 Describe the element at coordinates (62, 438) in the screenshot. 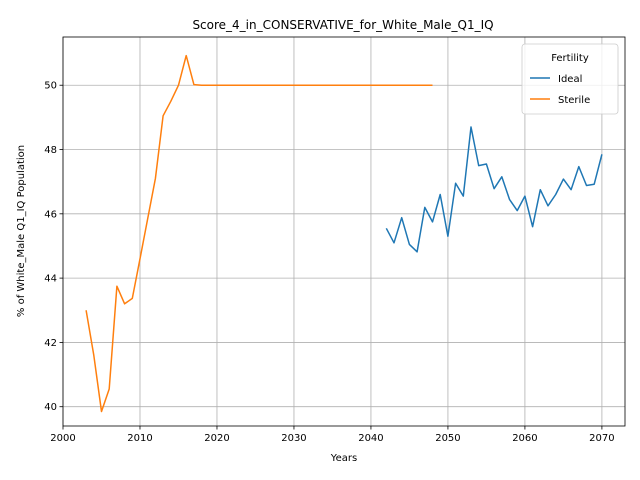

I see `x-tick-label: 2000` at that location.